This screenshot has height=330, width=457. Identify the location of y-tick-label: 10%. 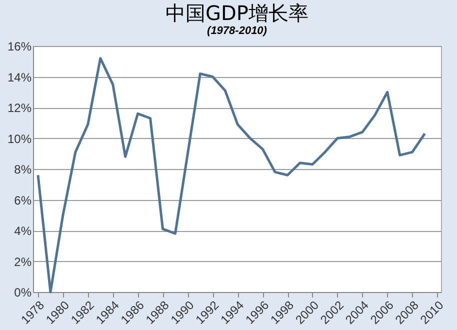
(19, 139).